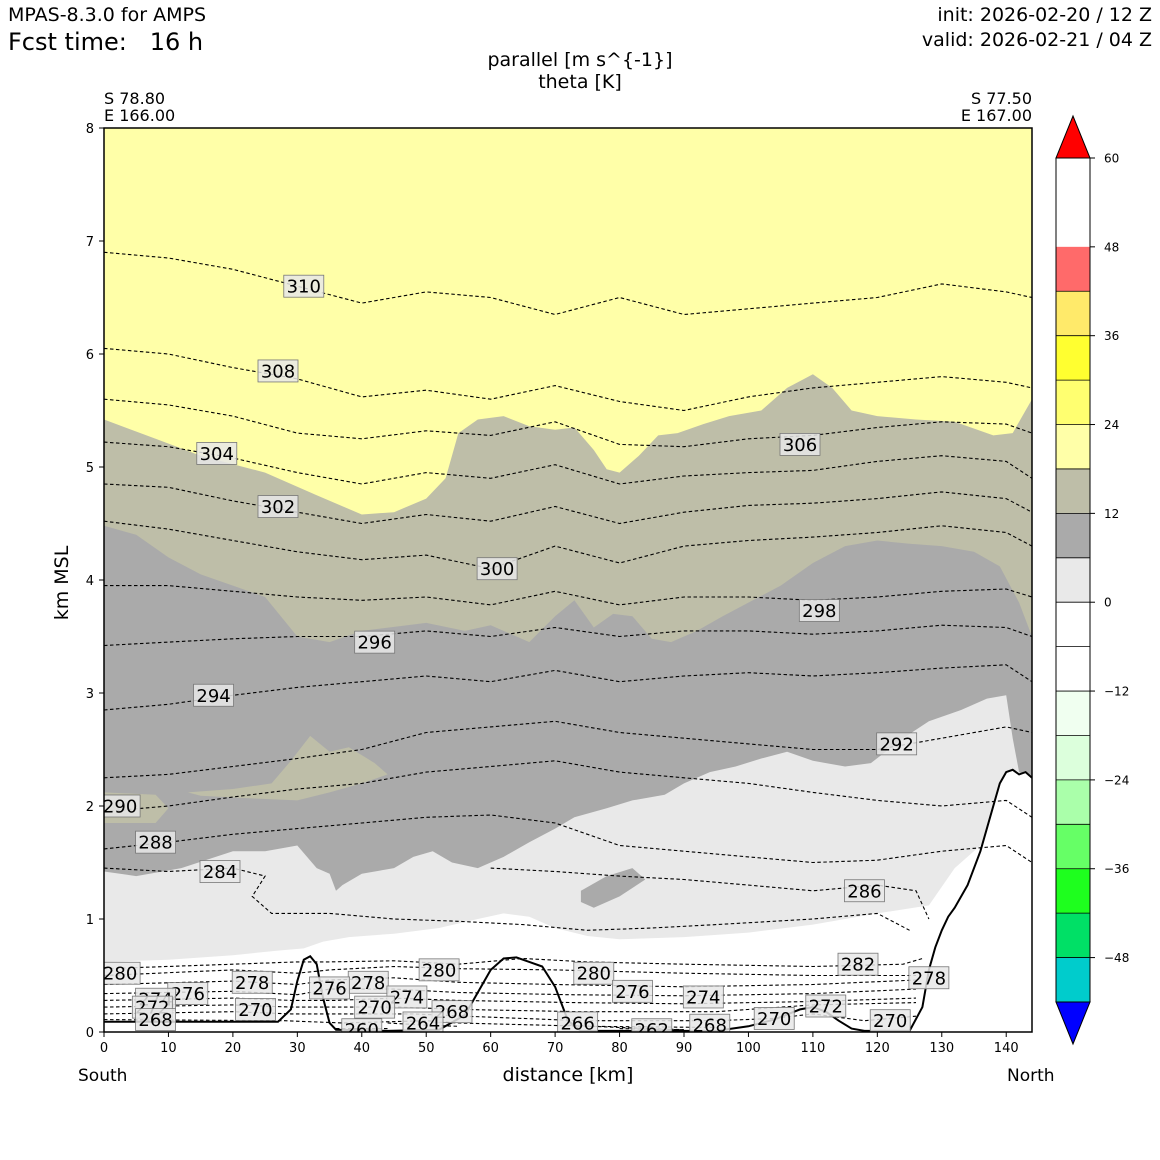  What do you see at coordinates (168, 1048) in the screenshot?
I see `x-tick-label: 10` at bounding box center [168, 1048].